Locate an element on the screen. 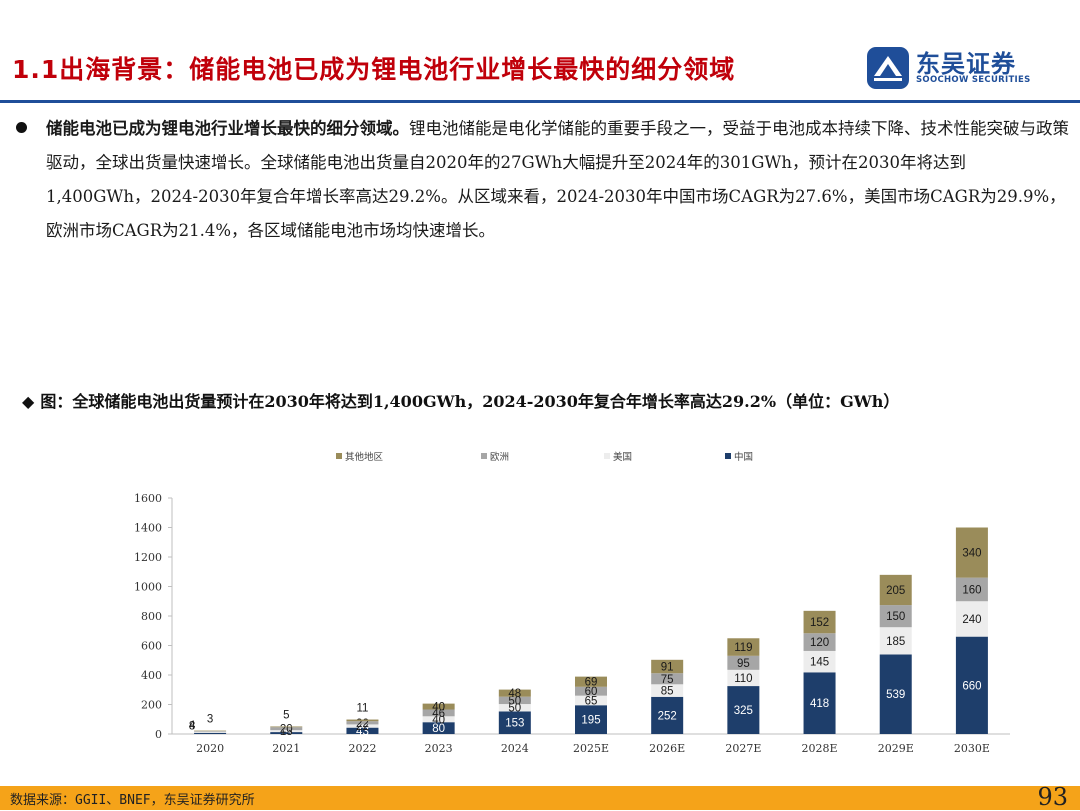 This screenshot has width=1080, height=811. x-tick-label: 2021 is located at coordinates (286, 748).